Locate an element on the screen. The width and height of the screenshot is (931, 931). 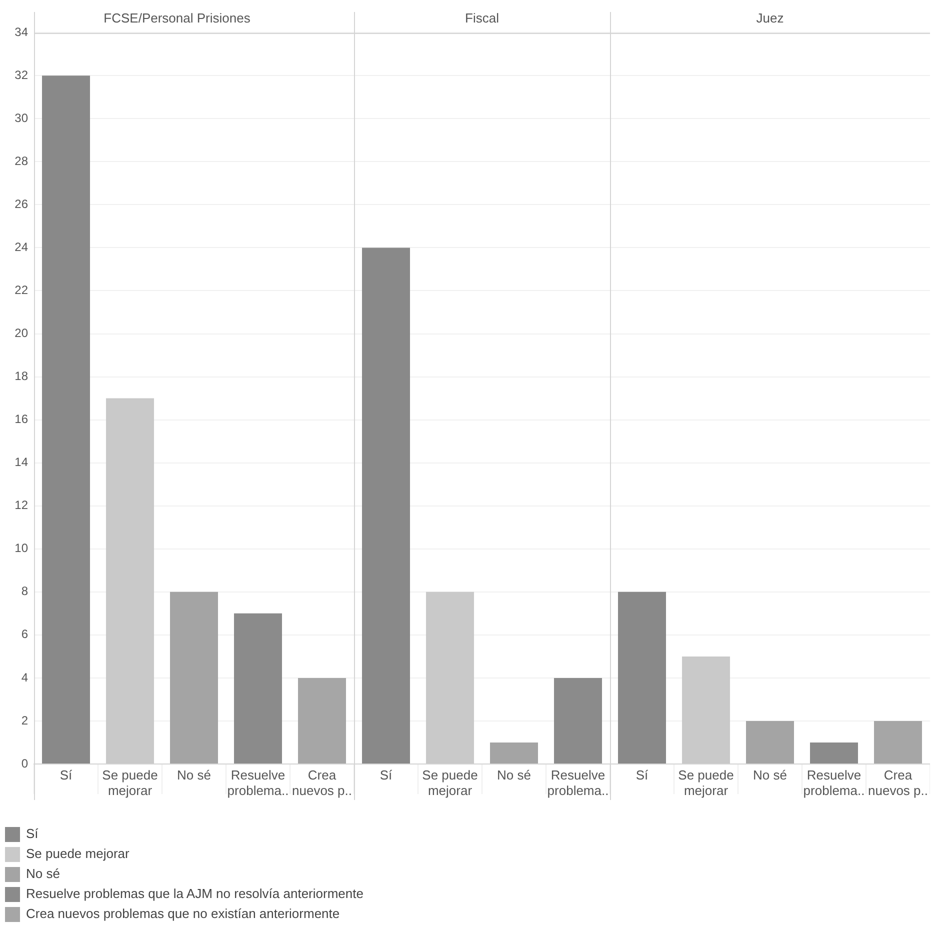
y-tick-label: 8 is located at coordinates (24, 591).